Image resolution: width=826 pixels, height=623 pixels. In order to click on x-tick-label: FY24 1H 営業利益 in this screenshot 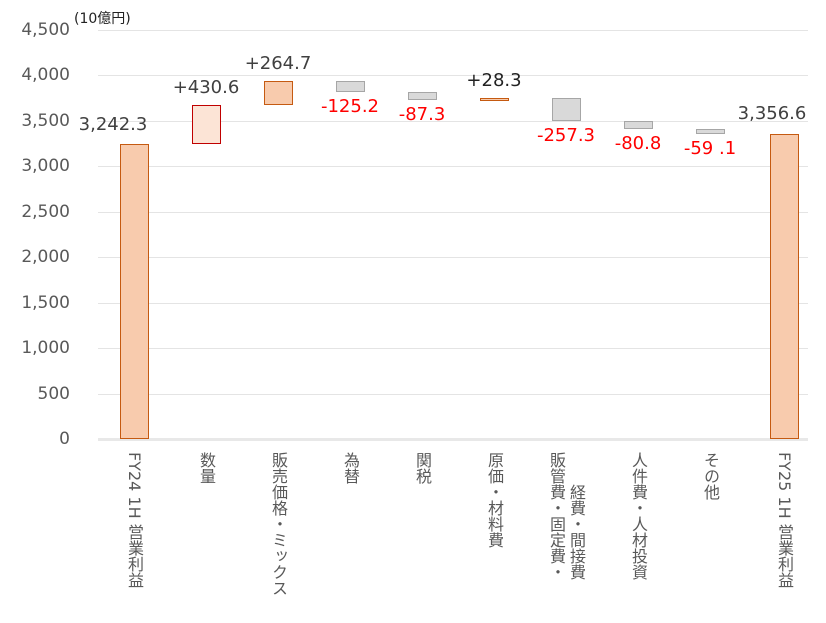, I will do `click(134, 520)`.